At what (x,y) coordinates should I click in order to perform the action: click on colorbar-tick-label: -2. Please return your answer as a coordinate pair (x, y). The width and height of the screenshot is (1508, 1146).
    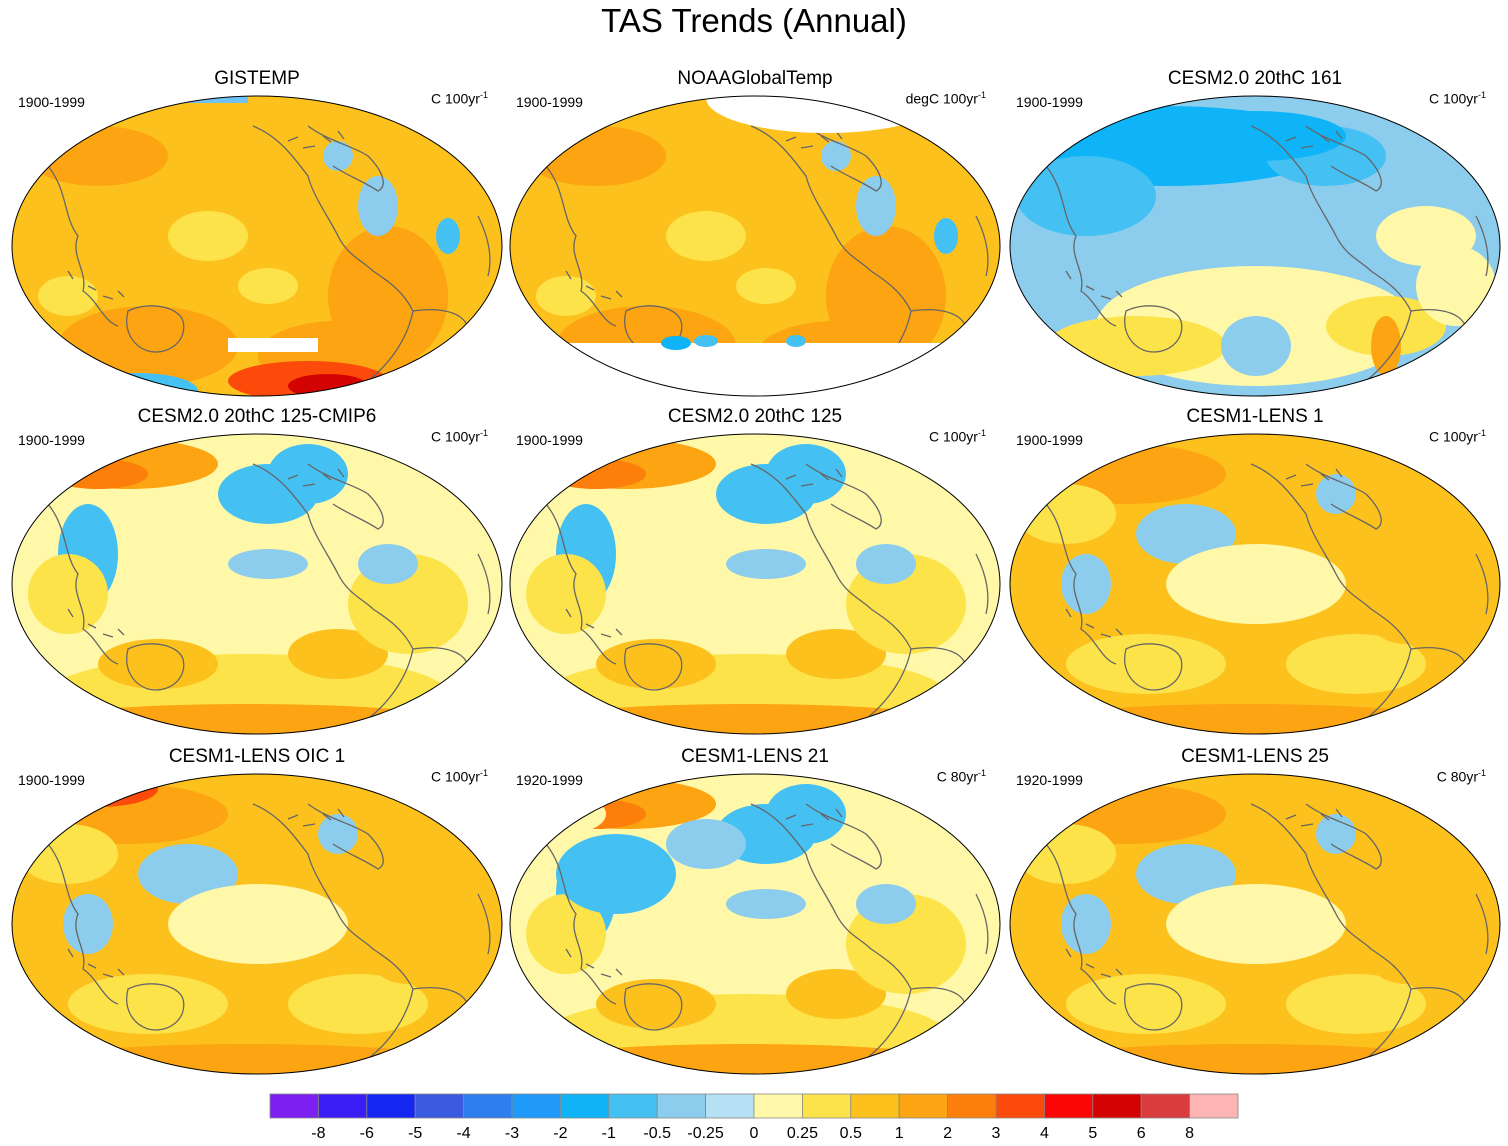
    Looking at the image, I should click on (560, 1133).